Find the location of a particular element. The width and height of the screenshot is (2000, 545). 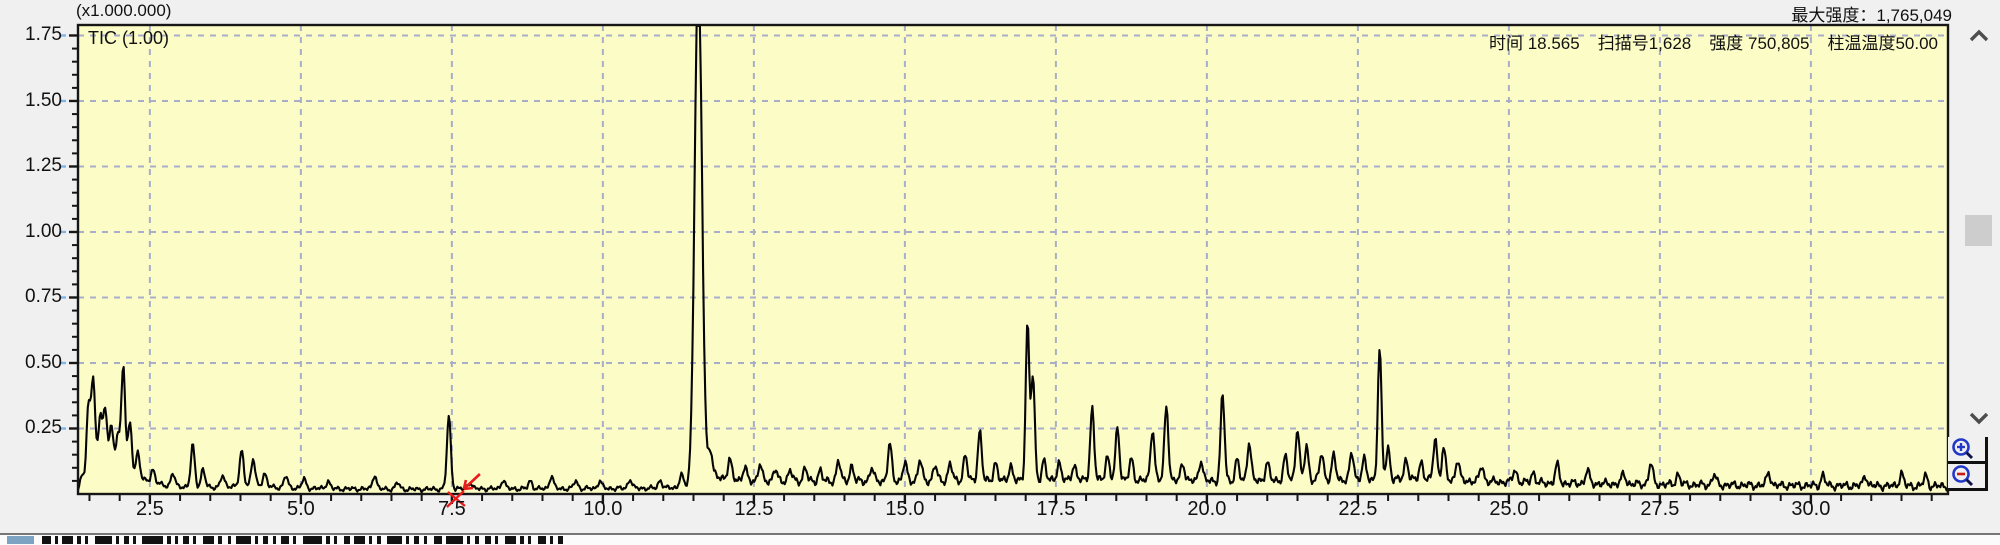

x-tick-label: 30.0 is located at coordinates (1811, 509).